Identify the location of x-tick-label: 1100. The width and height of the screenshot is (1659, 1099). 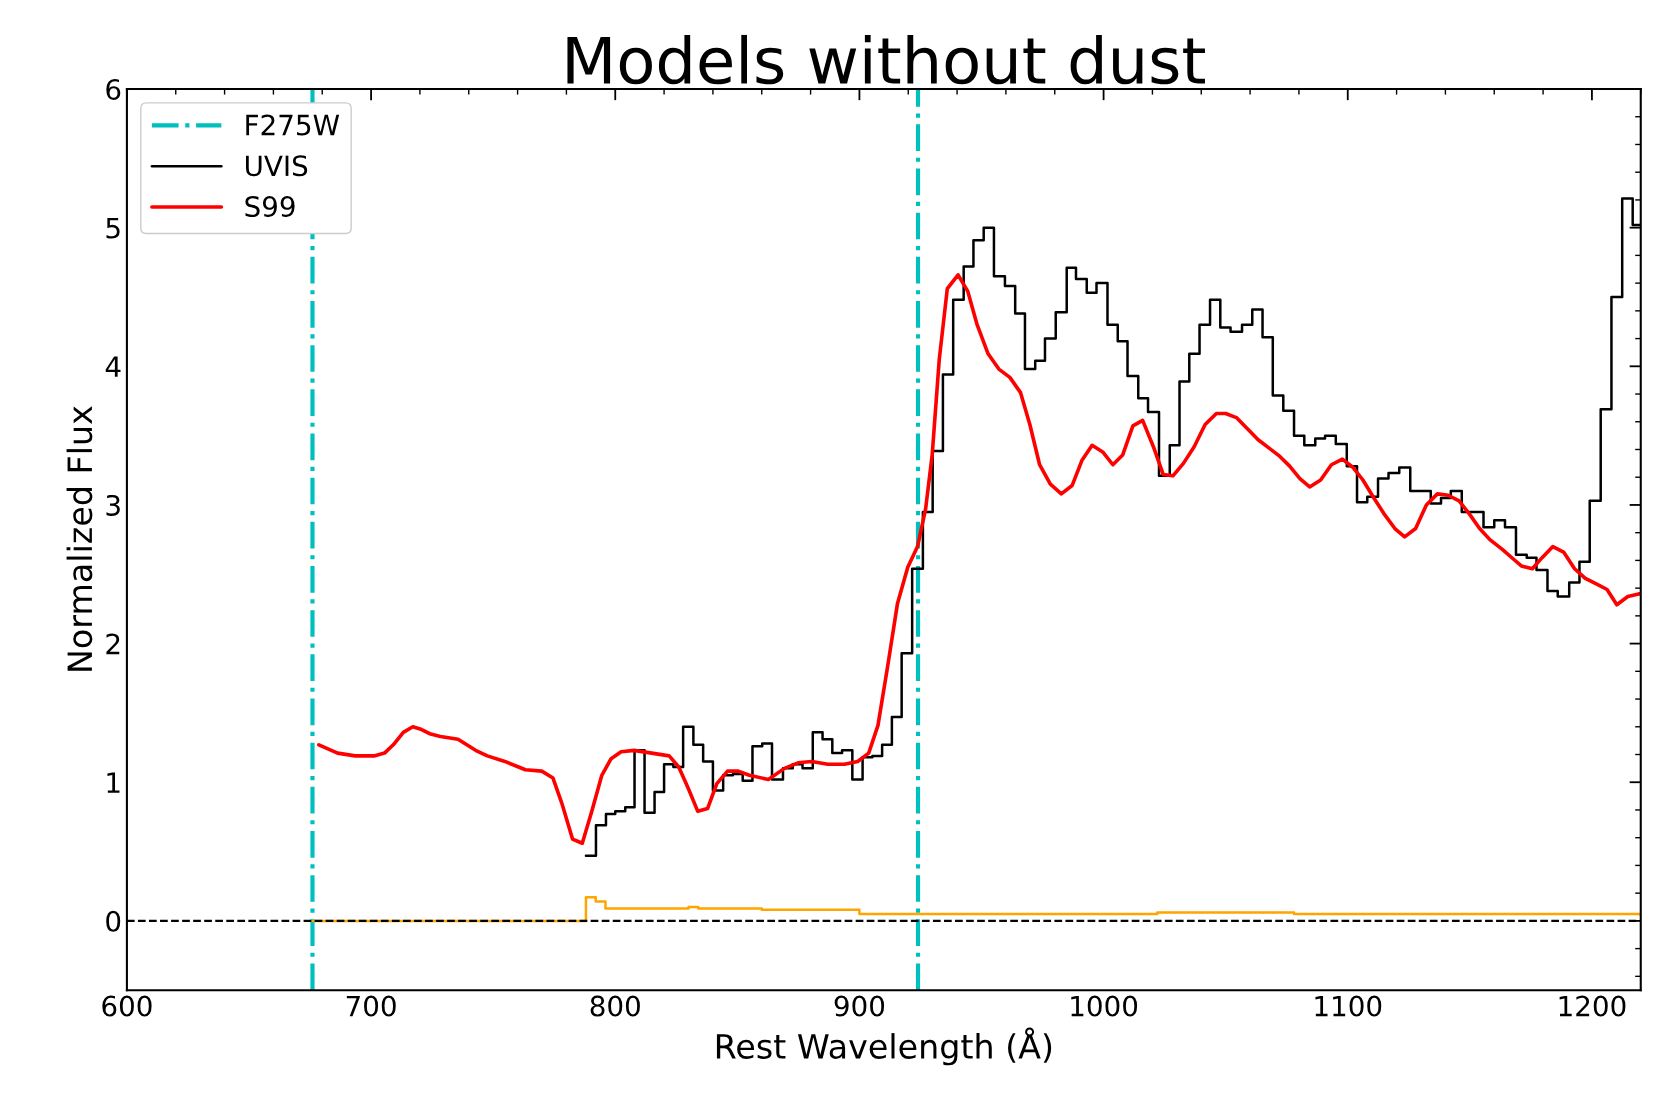
(1348, 1006).